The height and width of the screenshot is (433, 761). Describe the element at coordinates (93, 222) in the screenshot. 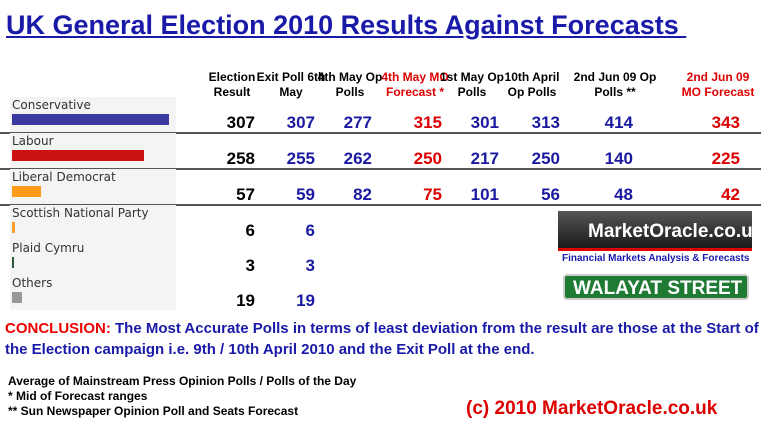

I see `party-row: Scottish National Party` at that location.